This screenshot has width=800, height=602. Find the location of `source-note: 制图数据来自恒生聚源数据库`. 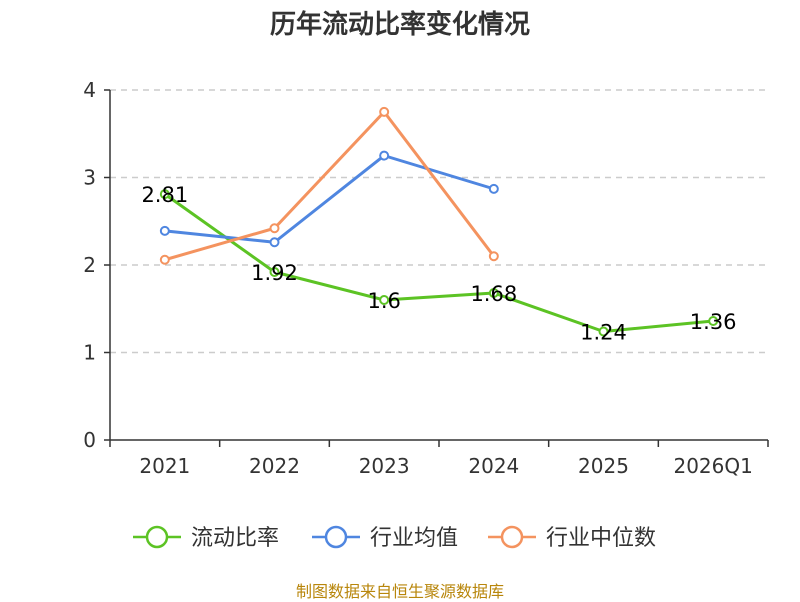

source-note: 制图数据来自恒生聚源数据库 is located at coordinates (399, 591).